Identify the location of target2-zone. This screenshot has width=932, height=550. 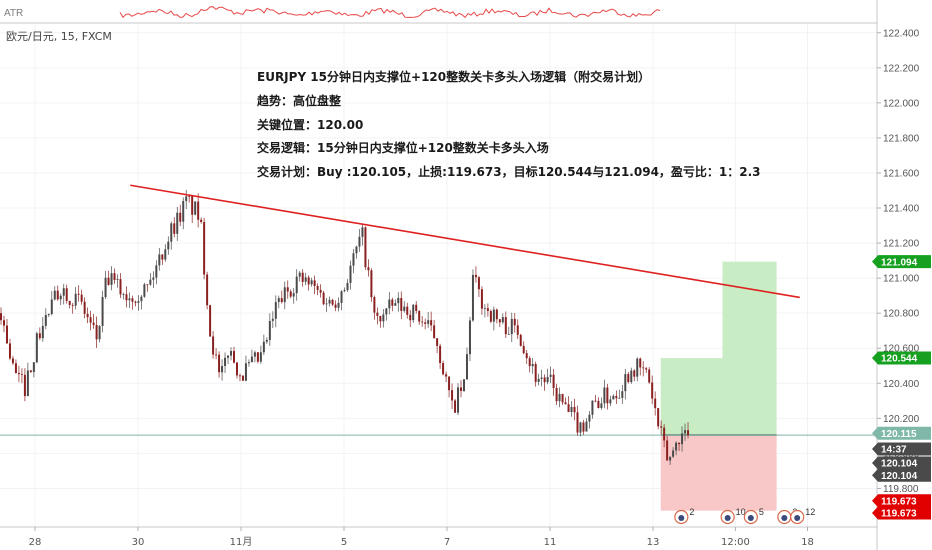
(749, 310).